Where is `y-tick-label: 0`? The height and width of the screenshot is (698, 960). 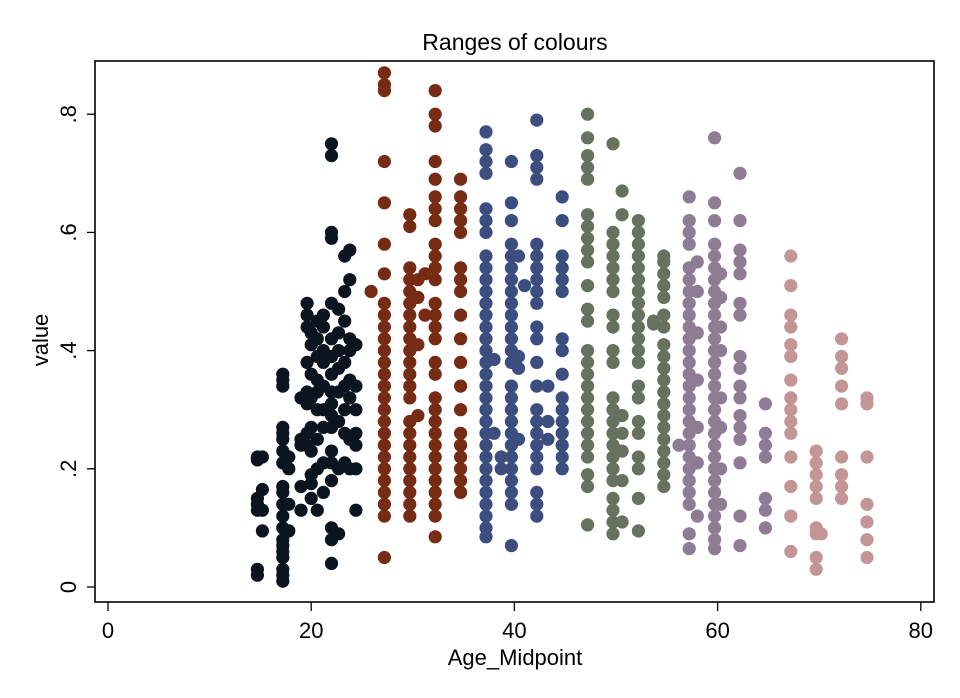
y-tick-label: 0 is located at coordinates (68, 587).